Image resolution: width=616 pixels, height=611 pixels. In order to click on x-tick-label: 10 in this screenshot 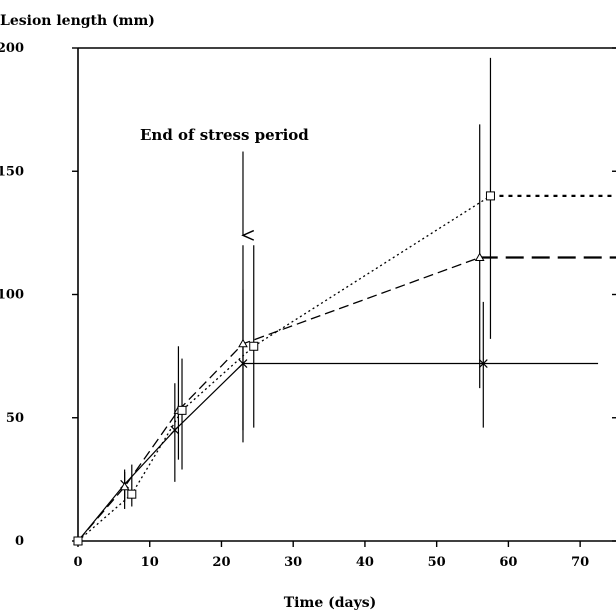, I will do `click(150, 562)`.